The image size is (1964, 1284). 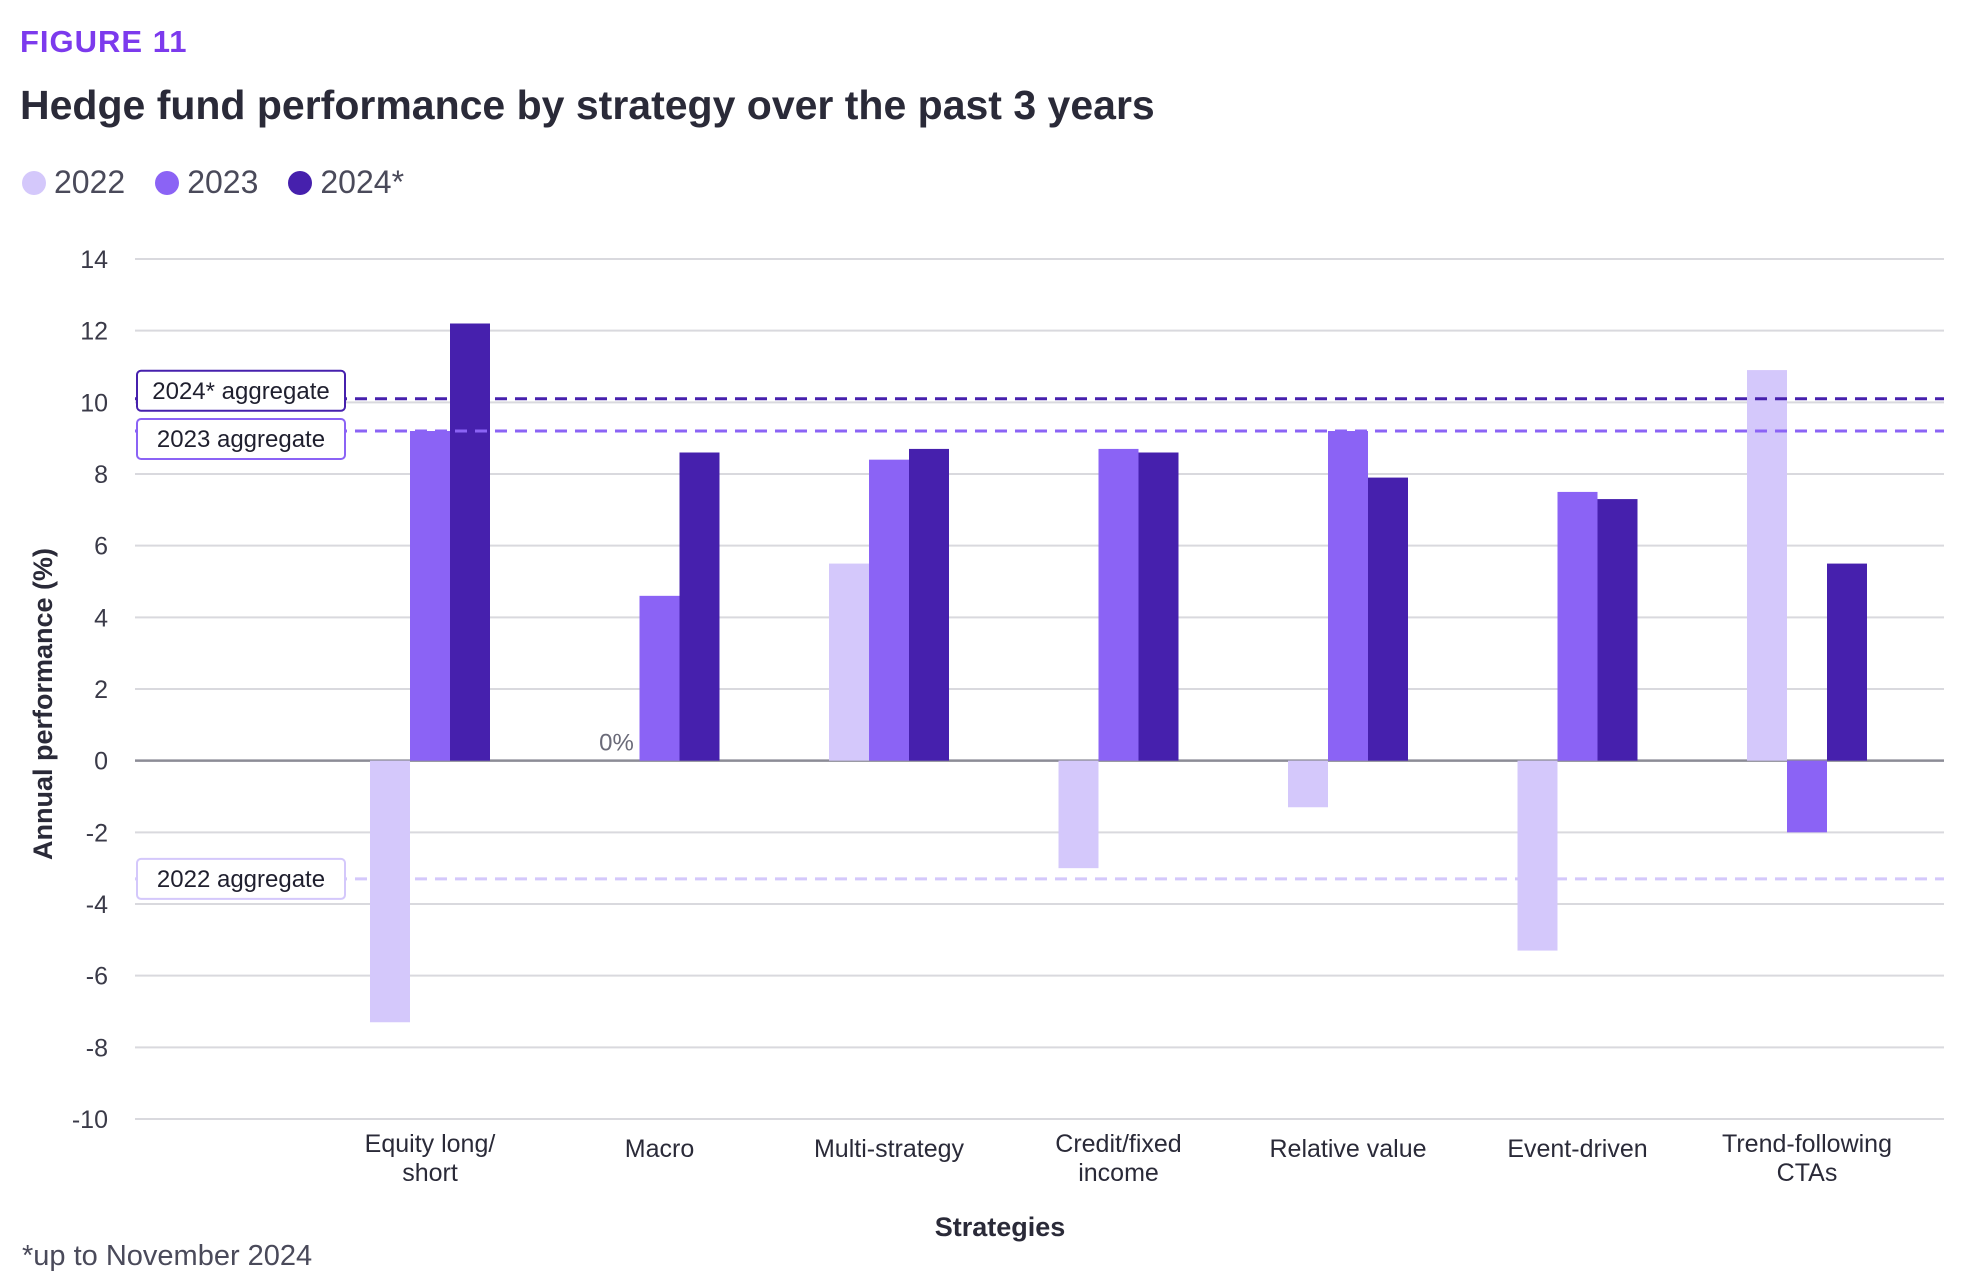 I want to click on legend-item-2022: 2022, so click(x=73, y=182).